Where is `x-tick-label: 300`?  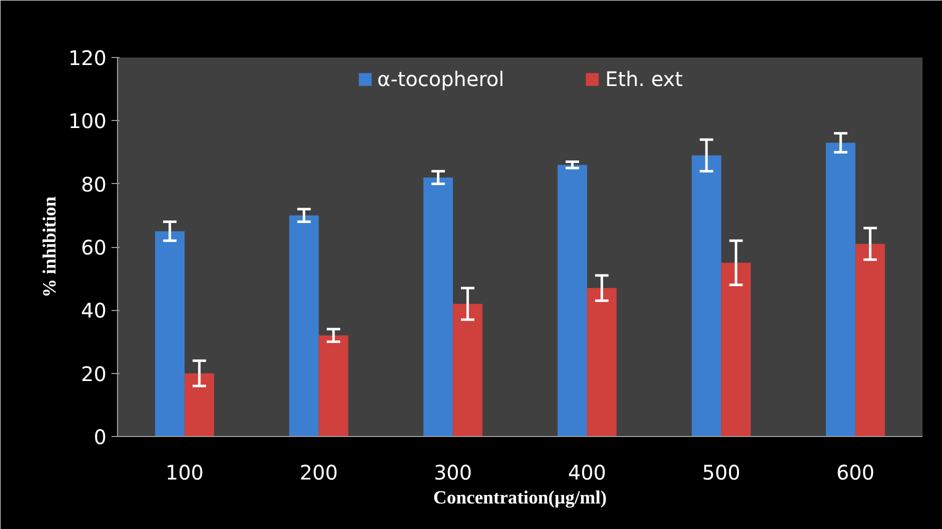 x-tick-label: 300 is located at coordinates (453, 472).